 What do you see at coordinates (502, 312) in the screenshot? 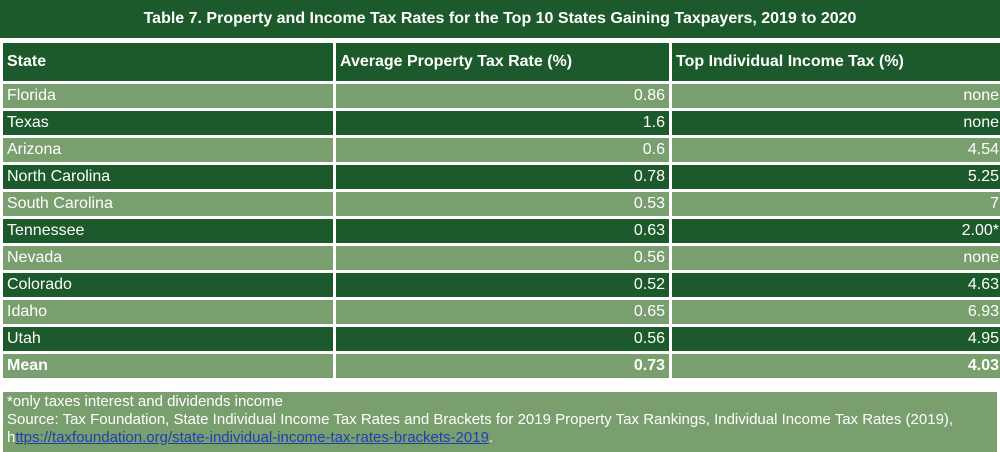
I see `property-cell: 0.65` at bounding box center [502, 312].